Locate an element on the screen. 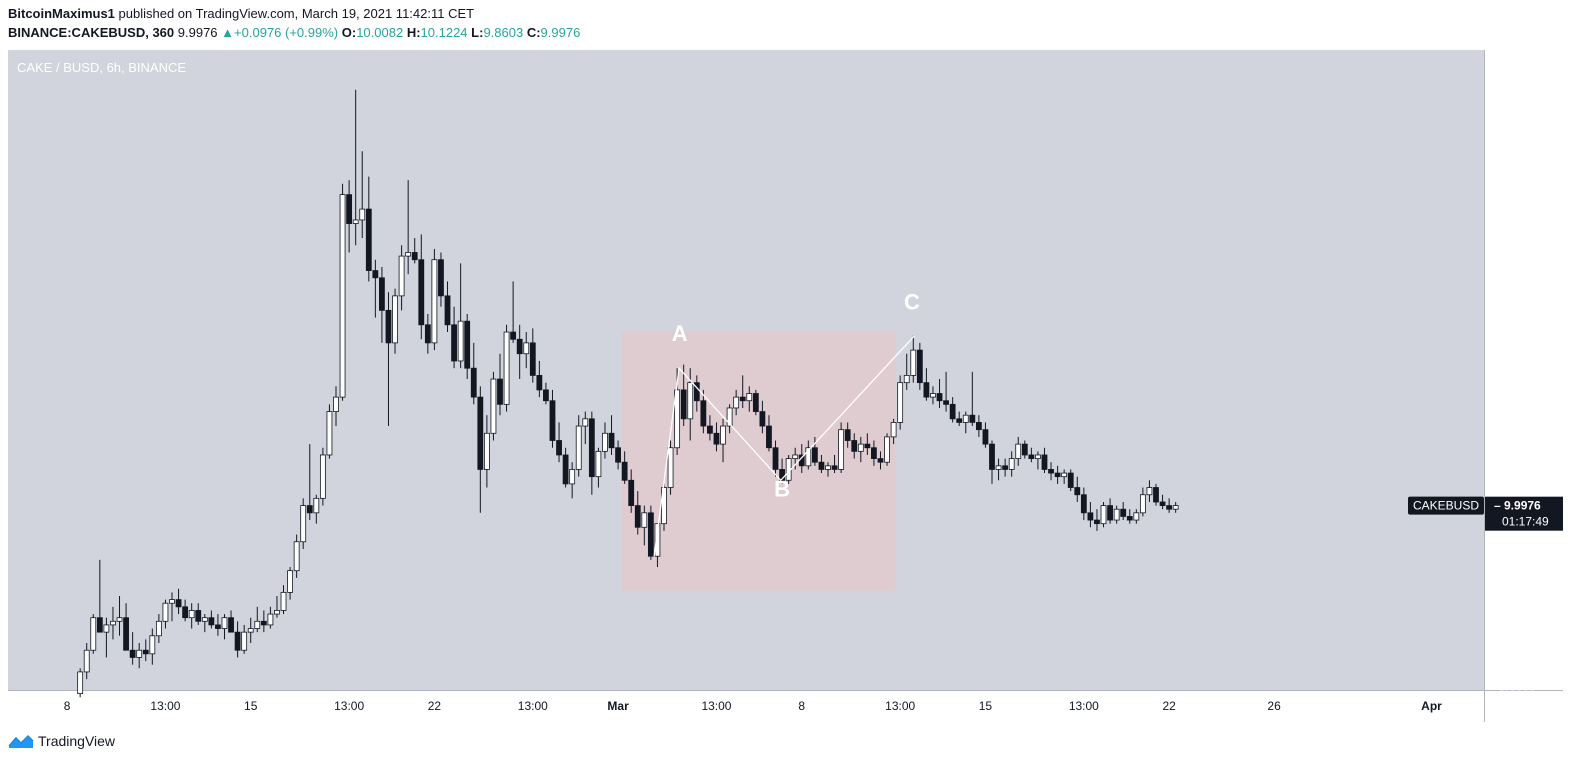 The width and height of the screenshot is (1571, 764). pattern-label-b: B is located at coordinates (782, 489).